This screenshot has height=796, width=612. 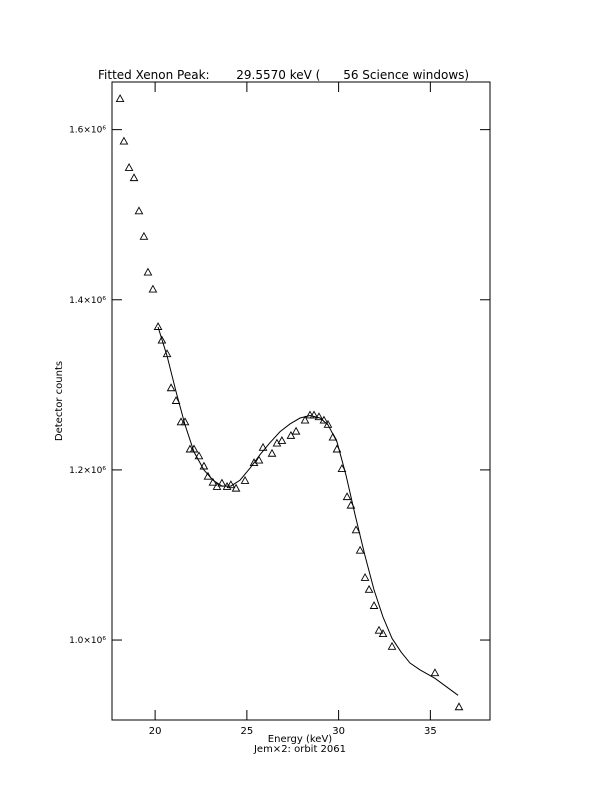 I want to click on y-tick-label: 1.2×10⁶, so click(x=87, y=471).